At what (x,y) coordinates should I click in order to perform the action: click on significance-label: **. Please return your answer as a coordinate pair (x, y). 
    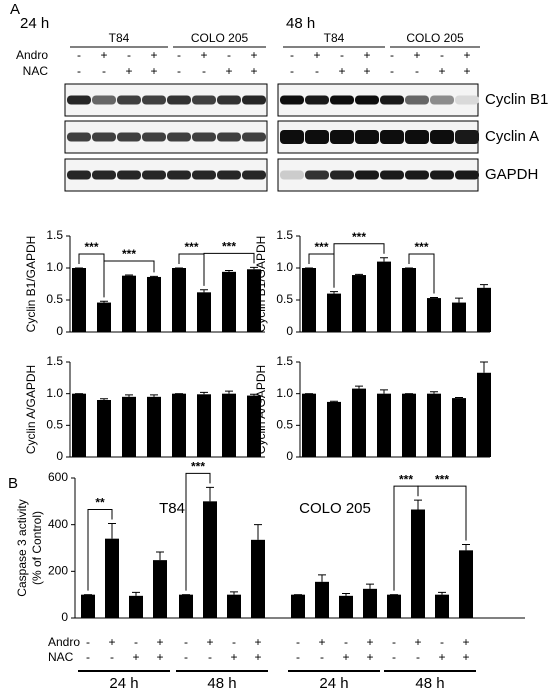
    Looking at the image, I should click on (100, 503).